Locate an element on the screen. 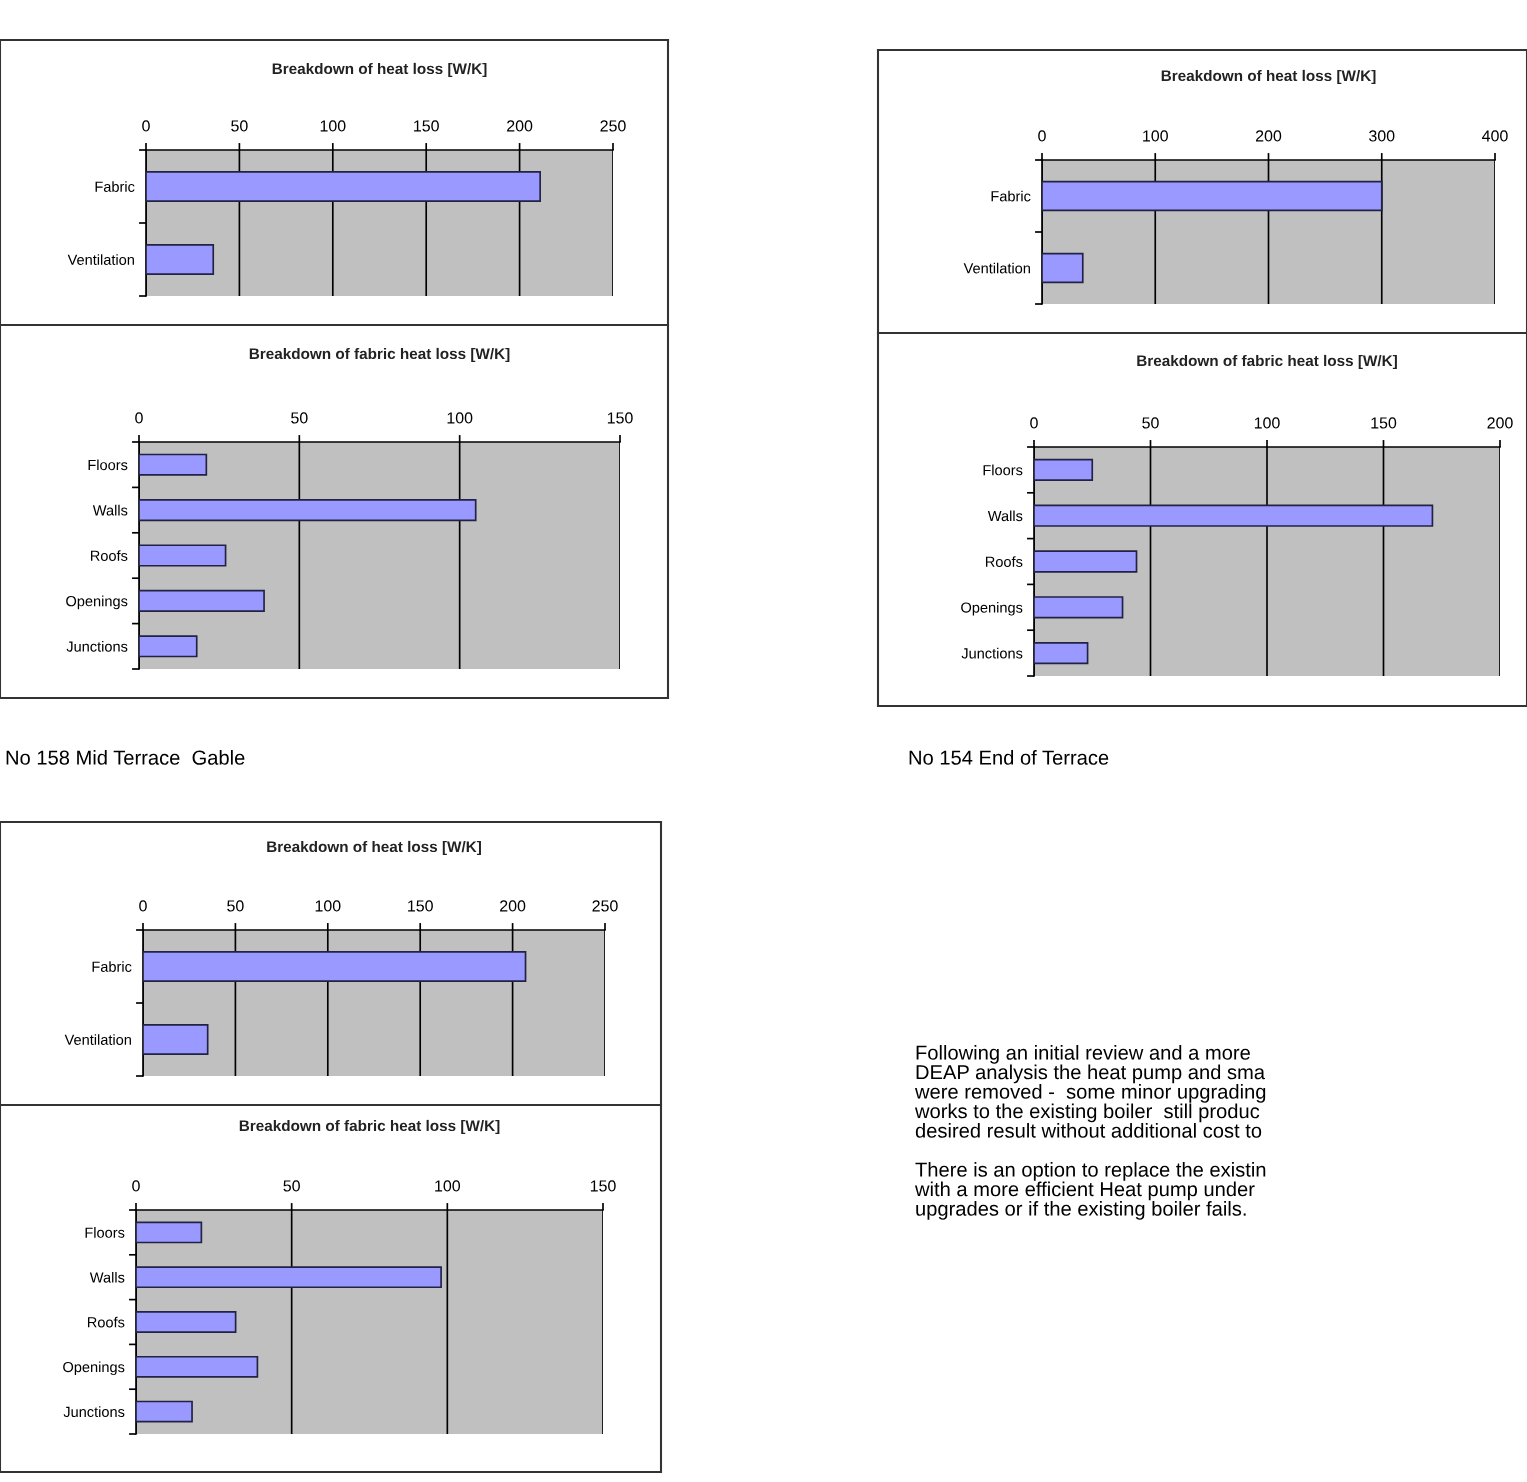 This screenshot has height=1482, width=1527. text: No 154 End of Terrace is located at coordinates (1009, 757).